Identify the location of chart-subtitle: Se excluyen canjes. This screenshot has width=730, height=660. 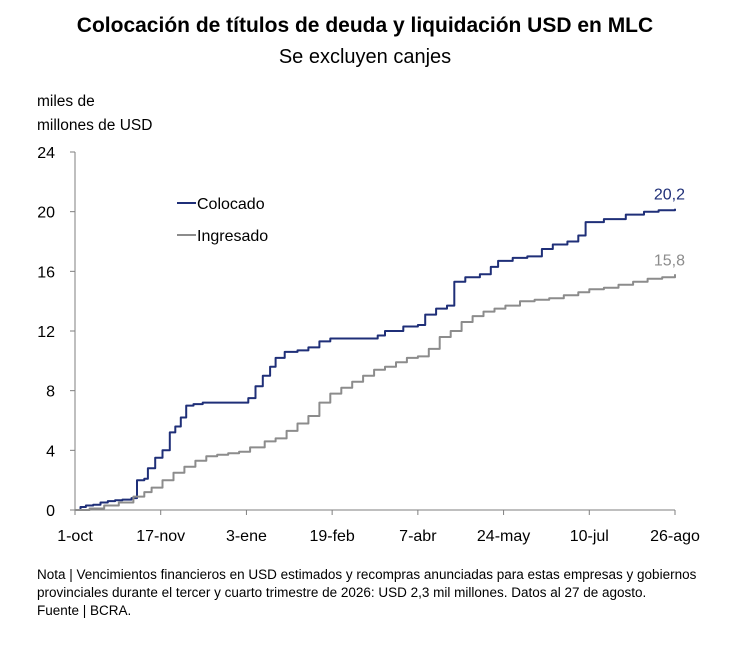
(365, 57).